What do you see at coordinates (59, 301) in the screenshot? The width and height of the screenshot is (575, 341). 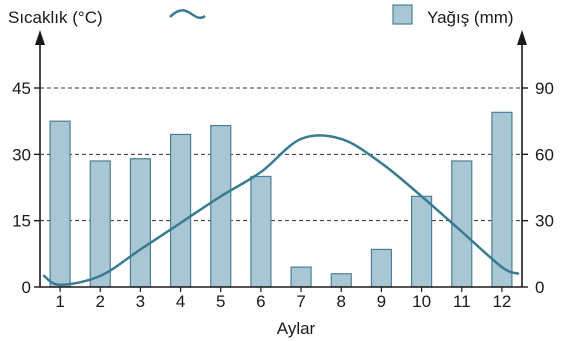 I see `x-tick-label: 1` at bounding box center [59, 301].